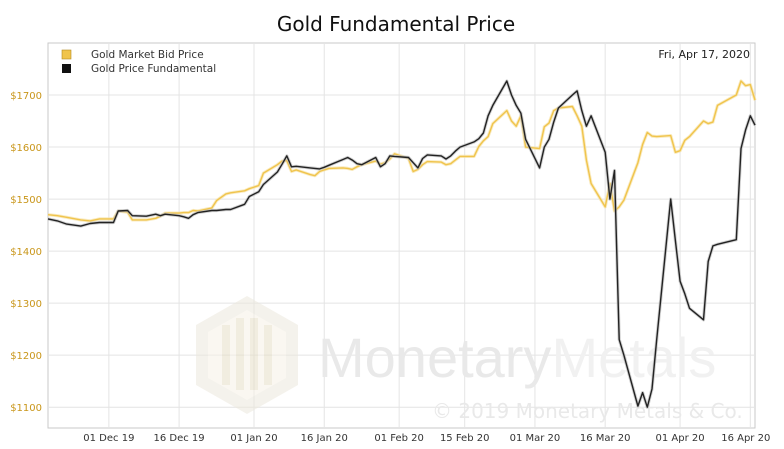  I want to click on y-tick-label: $1600, so click(26, 148).